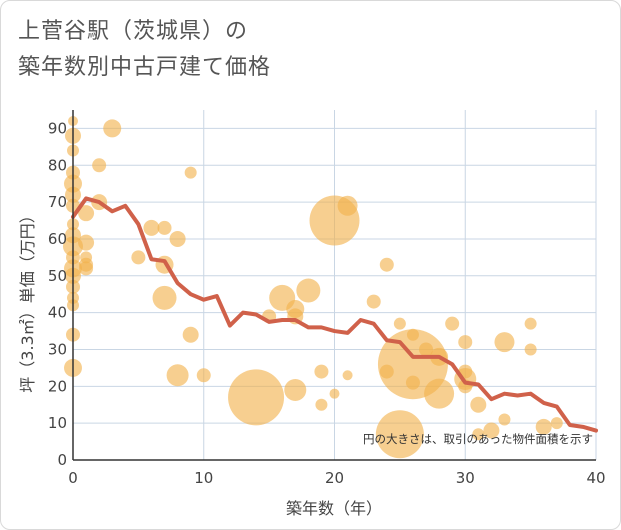 Image resolution: width=621 pixels, height=530 pixels. I want to click on chart-title-line2: 築年数別中古戸建て価格, so click(145, 67).